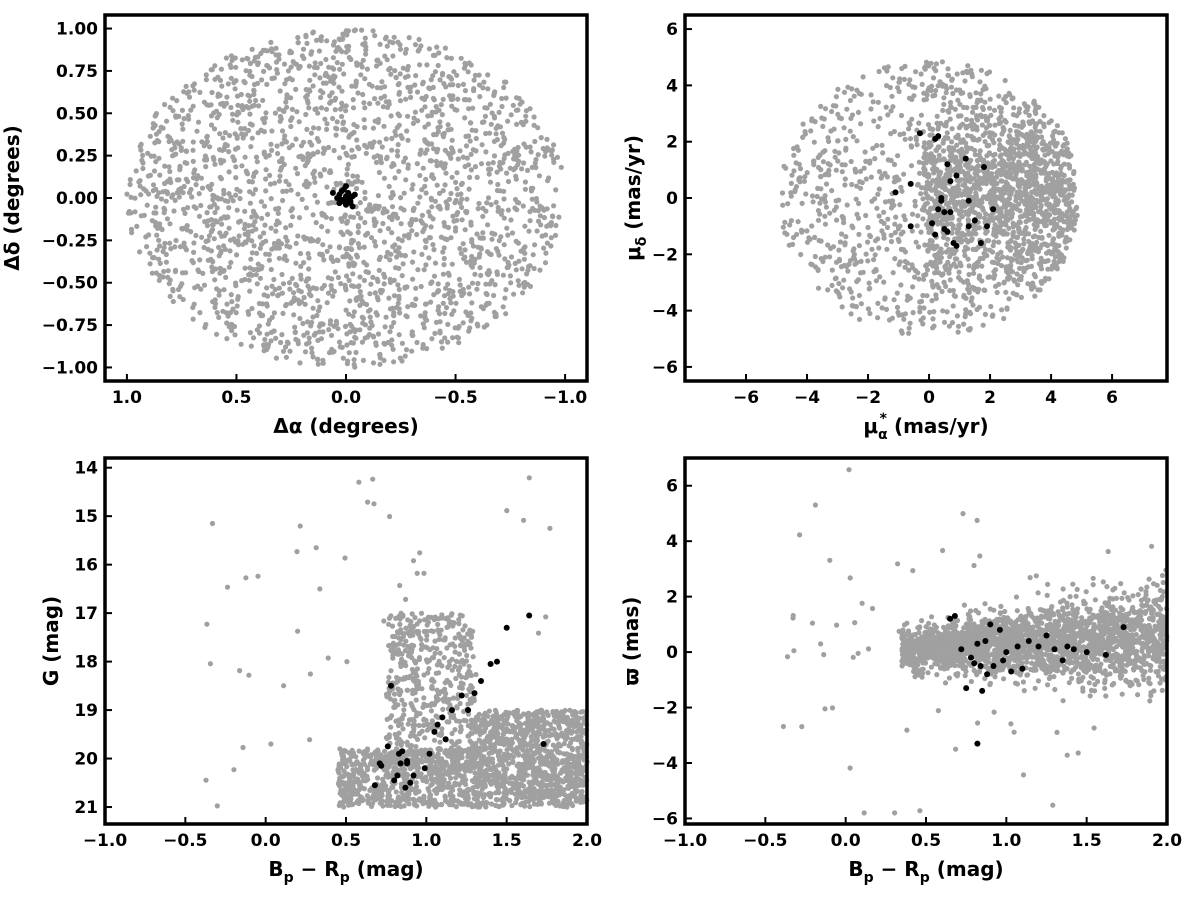 The height and width of the screenshot is (900, 1200). What do you see at coordinates (807, 398) in the screenshot?
I see `x-tick-label: −4` at bounding box center [807, 398].